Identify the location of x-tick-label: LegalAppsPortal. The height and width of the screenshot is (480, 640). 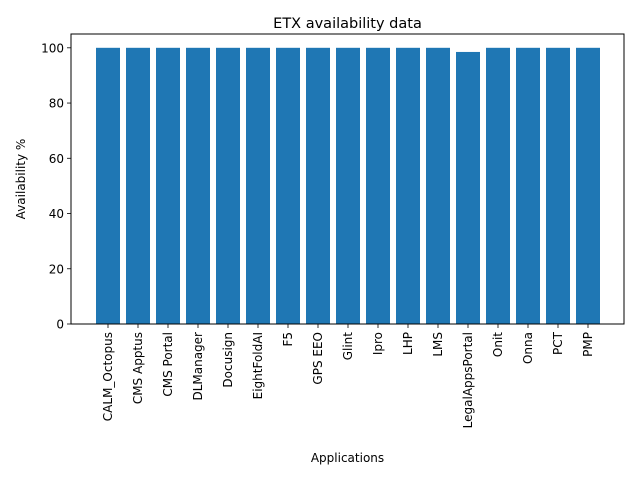
(468, 380).